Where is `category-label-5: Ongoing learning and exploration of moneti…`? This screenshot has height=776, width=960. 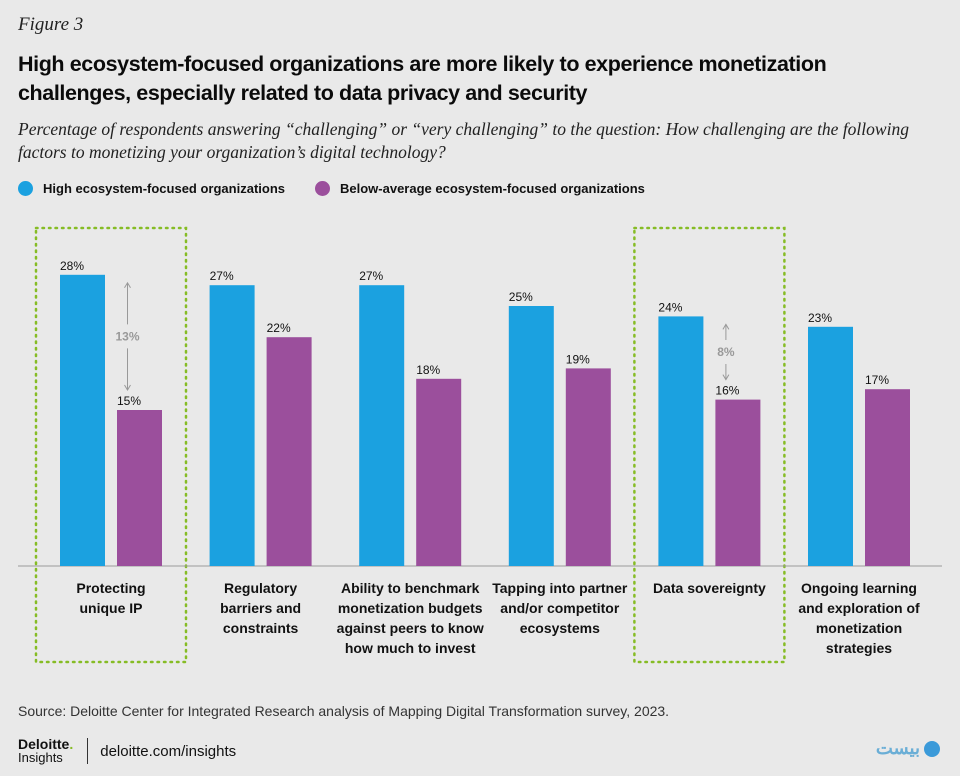
category-label-5: Ongoing learning and exploration of moneti… is located at coordinates (859, 618).